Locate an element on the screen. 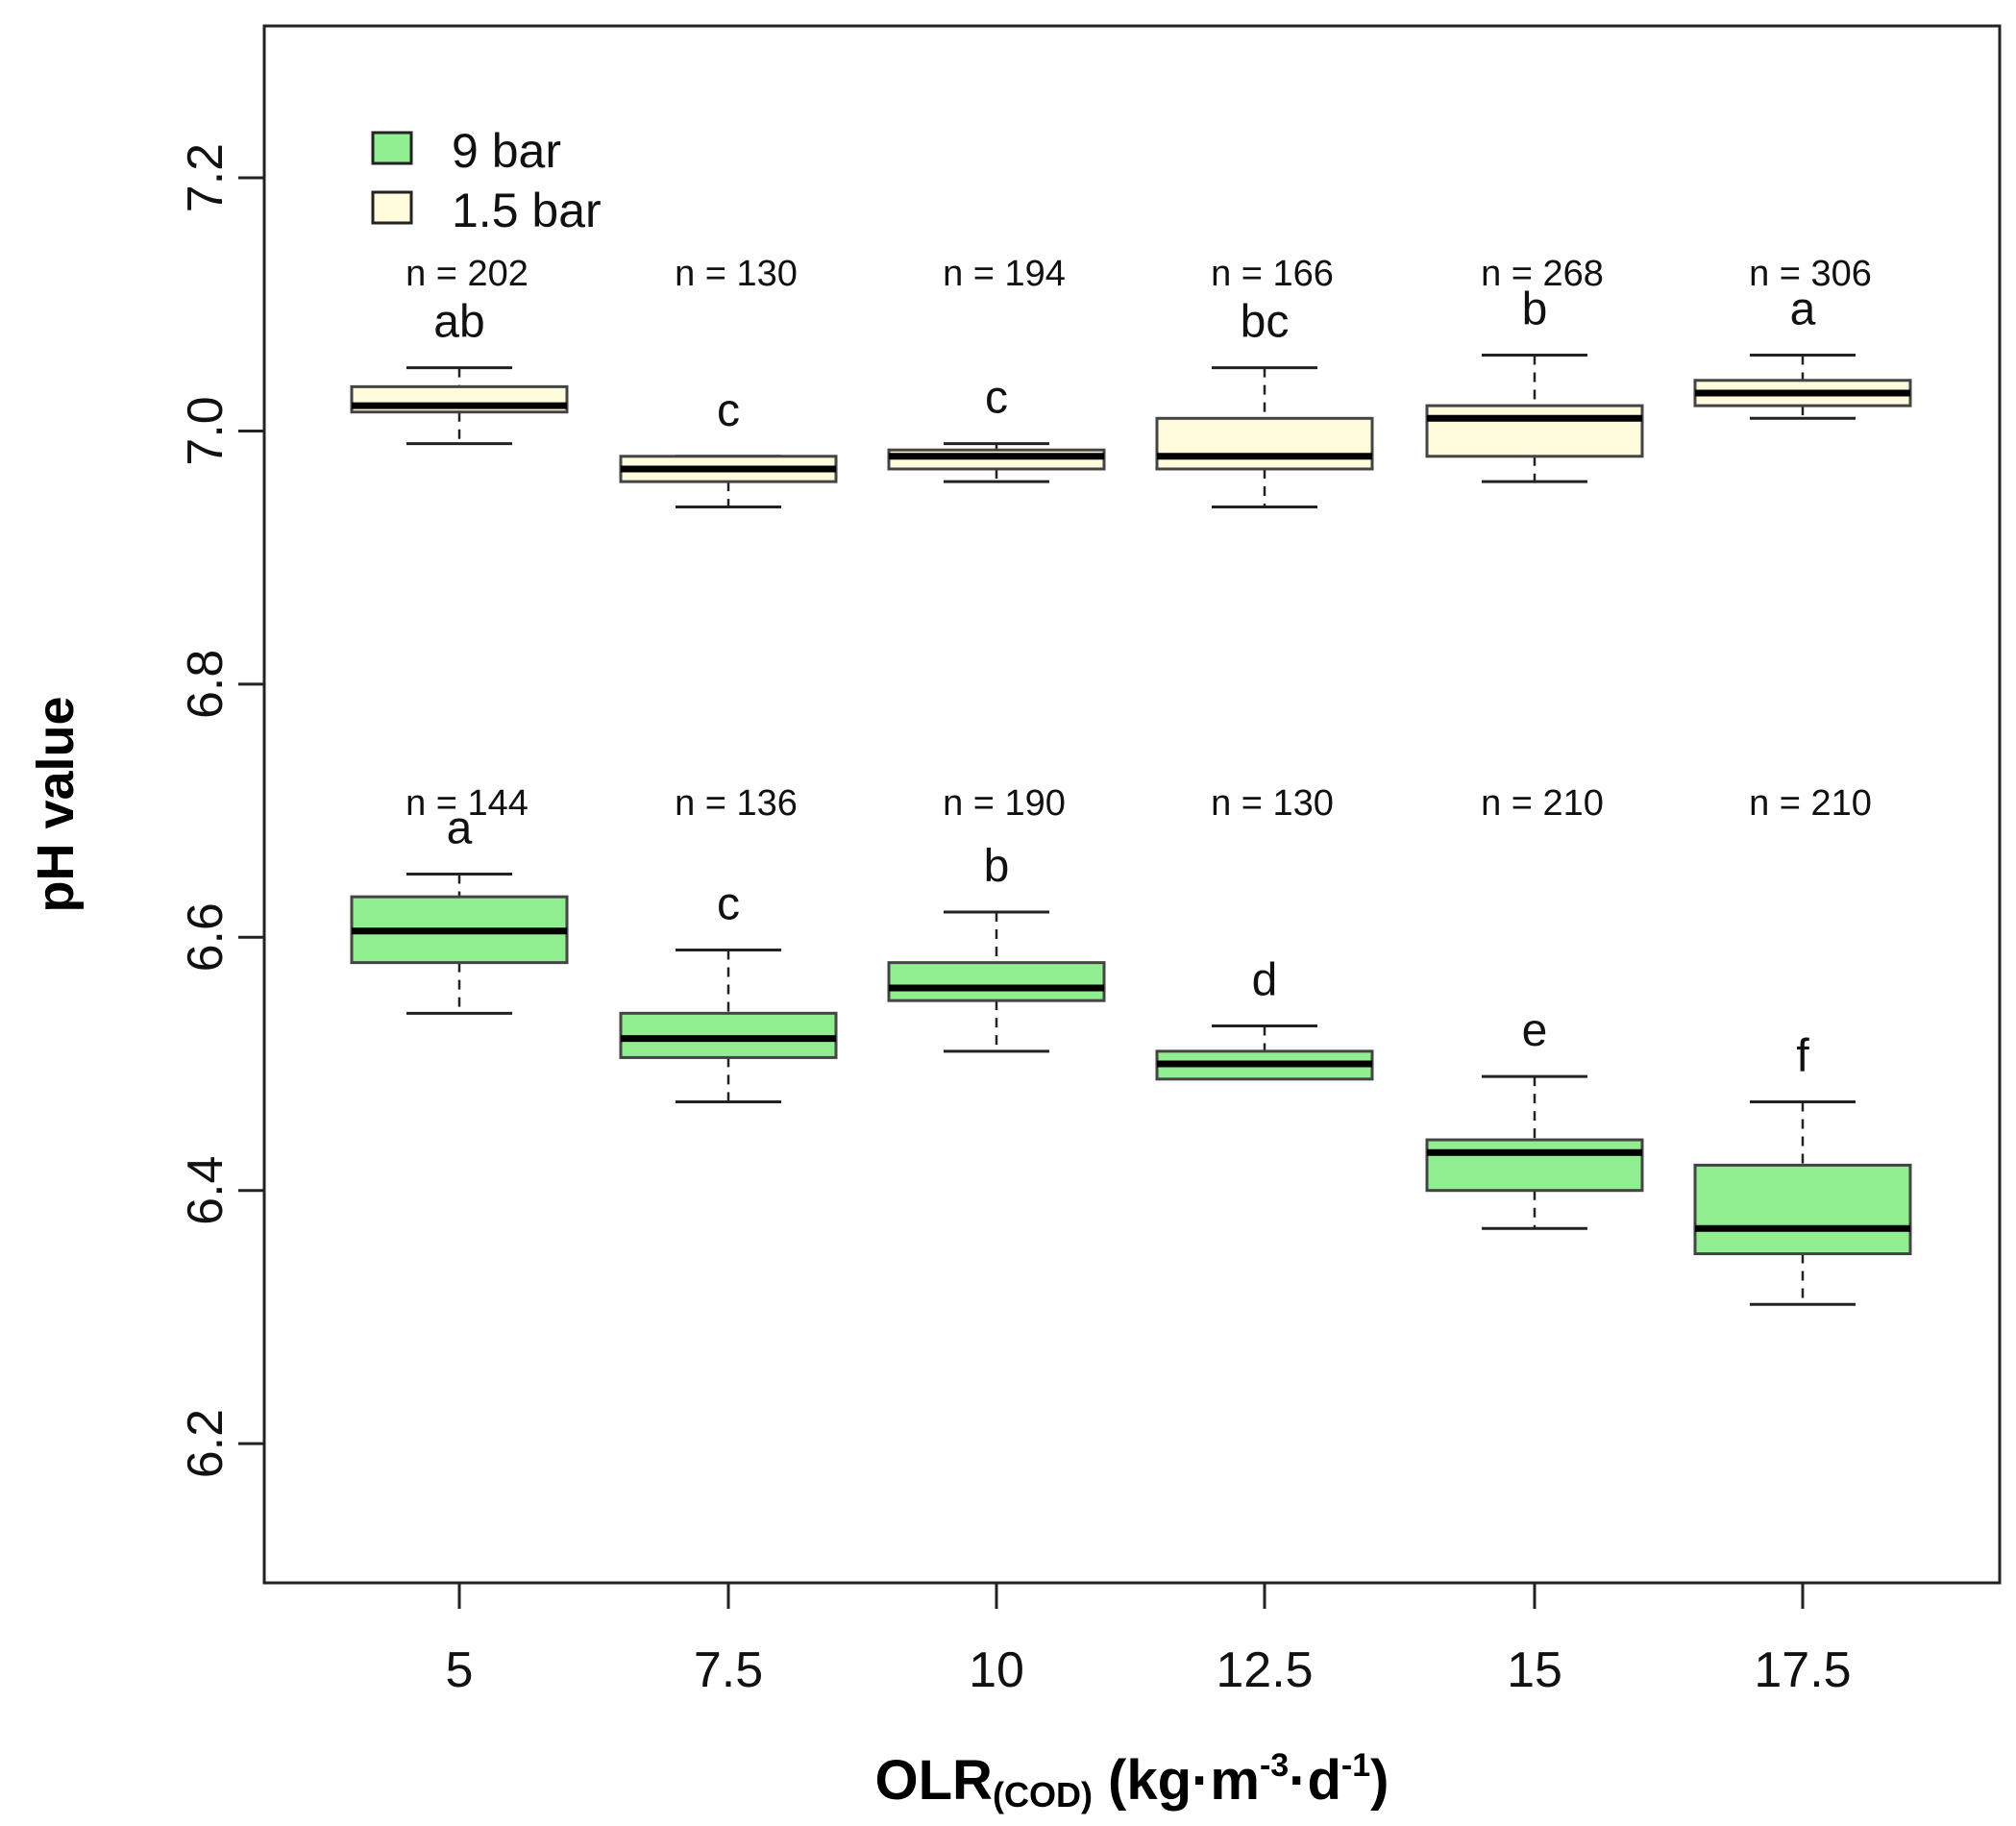 Image resolution: width=2016 pixels, height=1826 pixels. y-tick-label: 6.4 is located at coordinates (206, 1190).